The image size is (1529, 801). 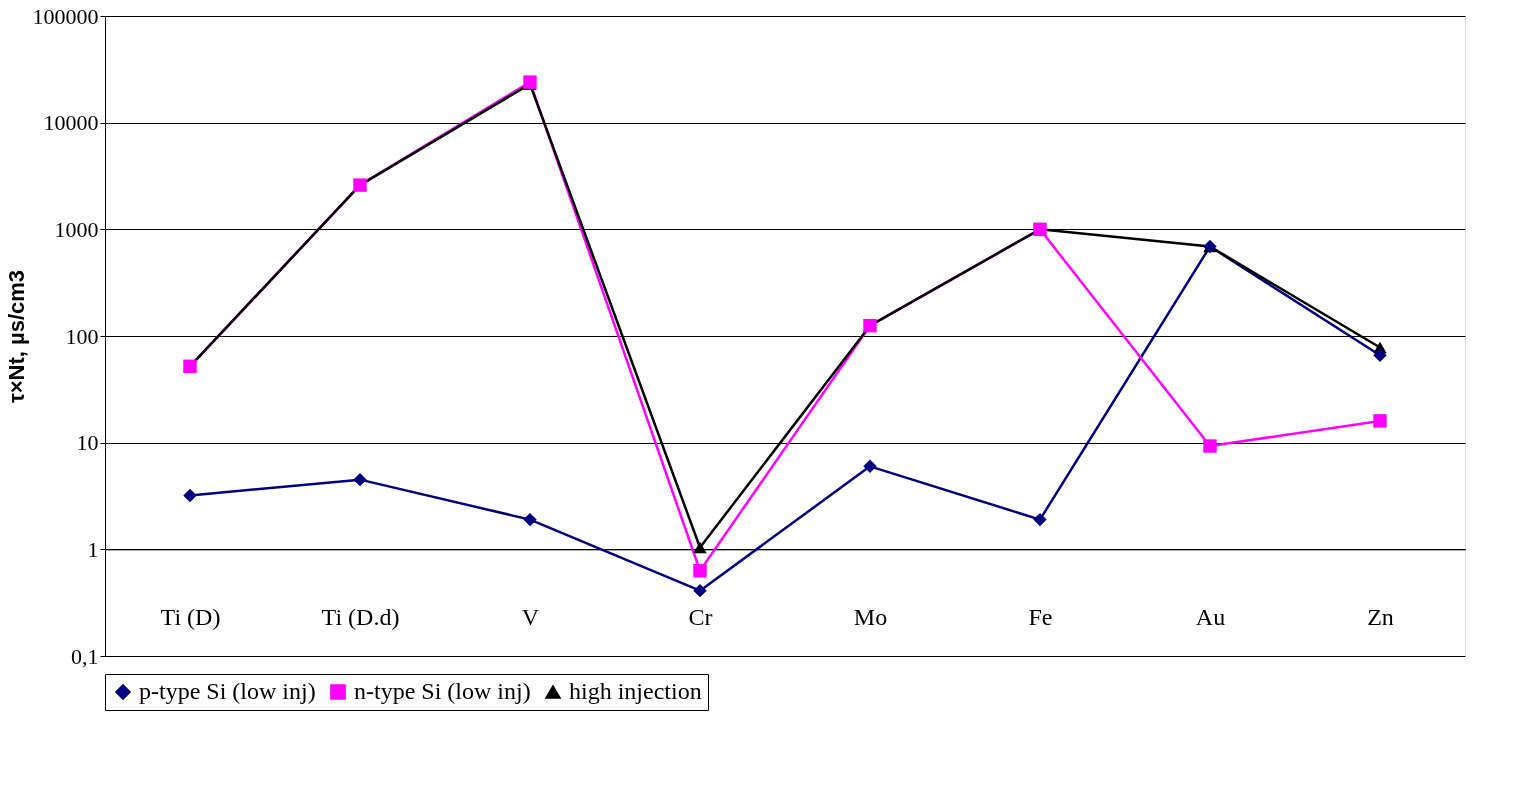 I want to click on y-tick-label: 100000, so click(x=65, y=16).